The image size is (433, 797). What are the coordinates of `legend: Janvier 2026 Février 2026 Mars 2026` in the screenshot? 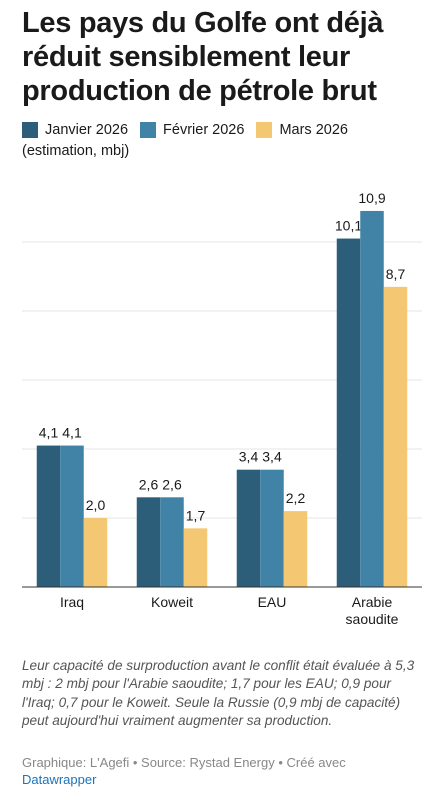 It's located at (224, 130).